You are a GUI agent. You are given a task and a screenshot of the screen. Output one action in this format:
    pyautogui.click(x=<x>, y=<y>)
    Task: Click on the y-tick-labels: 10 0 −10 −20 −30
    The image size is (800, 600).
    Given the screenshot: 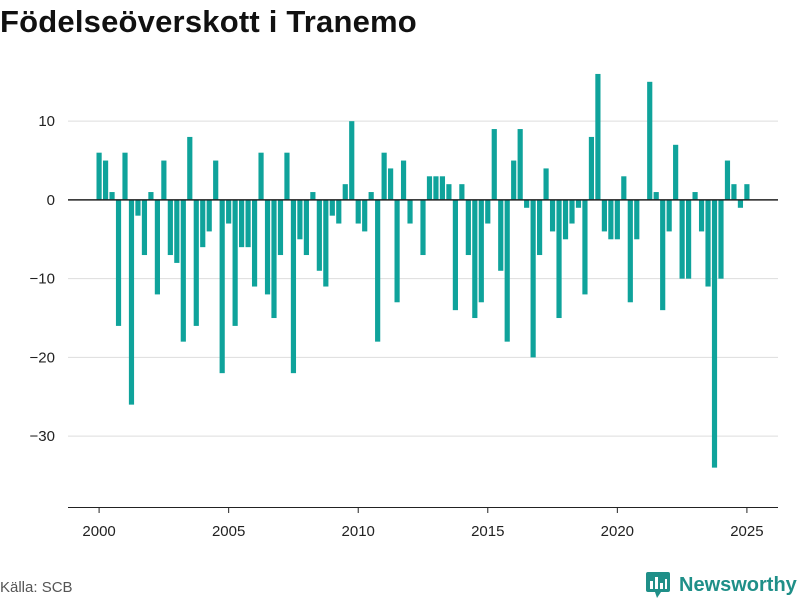 What is the action you would take?
    pyautogui.click(x=42, y=279)
    